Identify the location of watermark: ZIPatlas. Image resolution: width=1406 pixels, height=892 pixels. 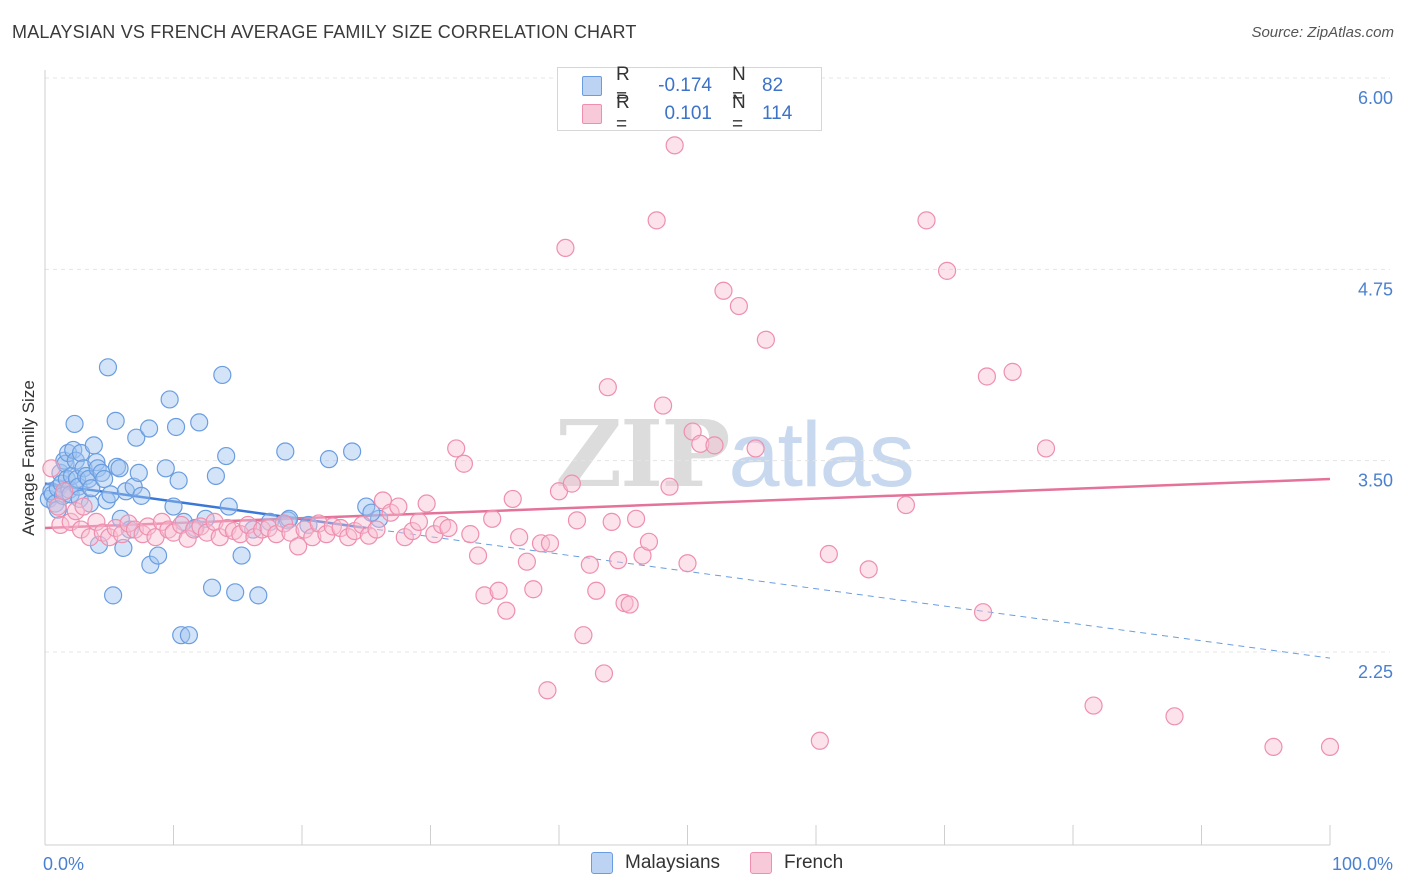
(735, 454).